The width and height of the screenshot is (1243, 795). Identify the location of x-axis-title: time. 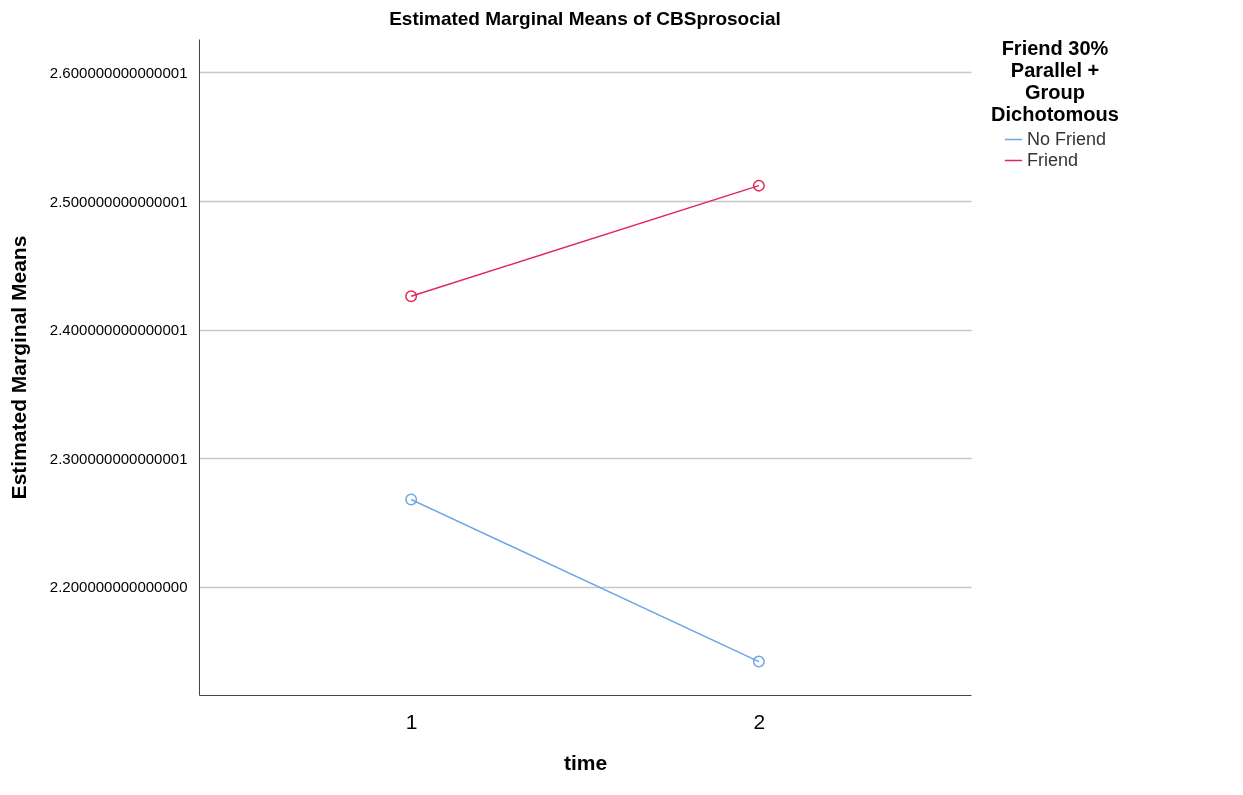
(585, 762).